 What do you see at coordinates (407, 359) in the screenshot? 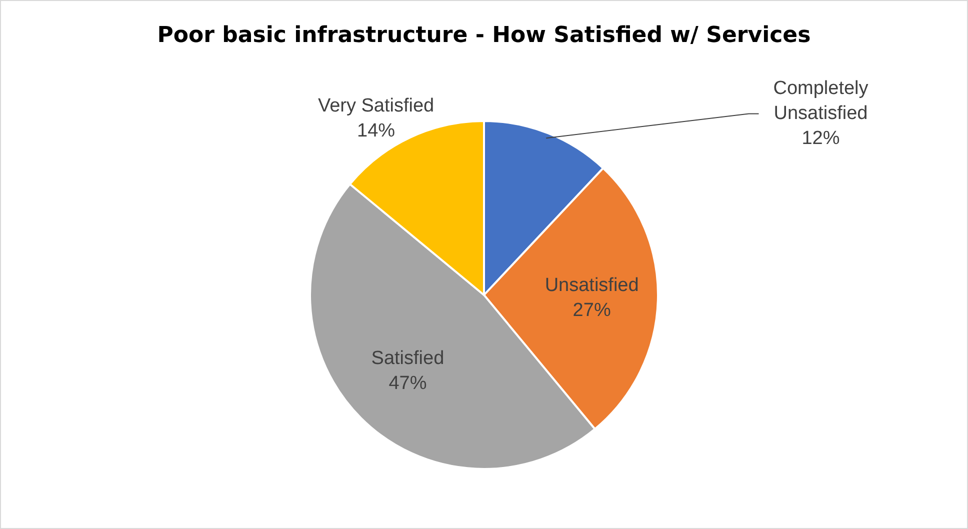
I see `slice-label: Satisfied` at bounding box center [407, 359].